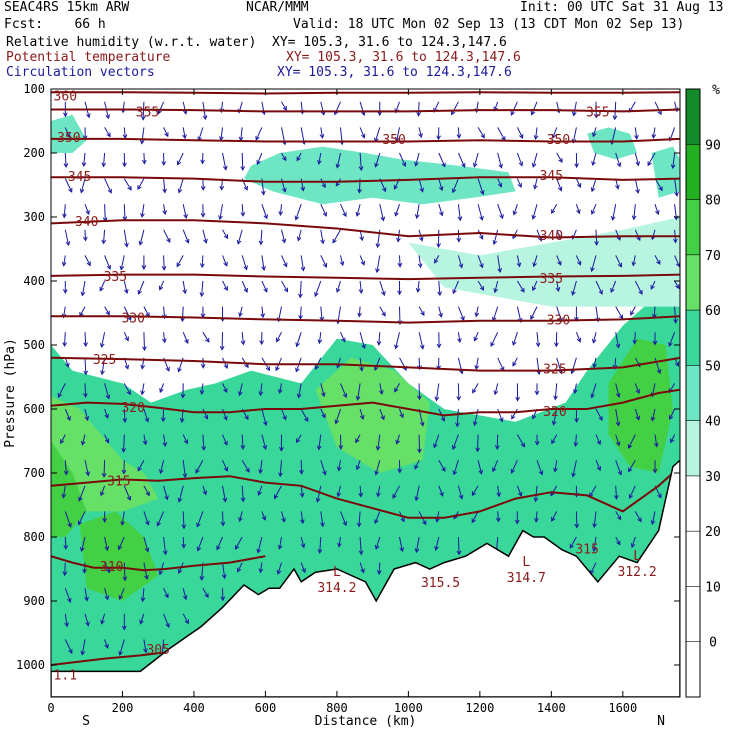  I want to click on x-tick-label: 0, so click(50, 708).